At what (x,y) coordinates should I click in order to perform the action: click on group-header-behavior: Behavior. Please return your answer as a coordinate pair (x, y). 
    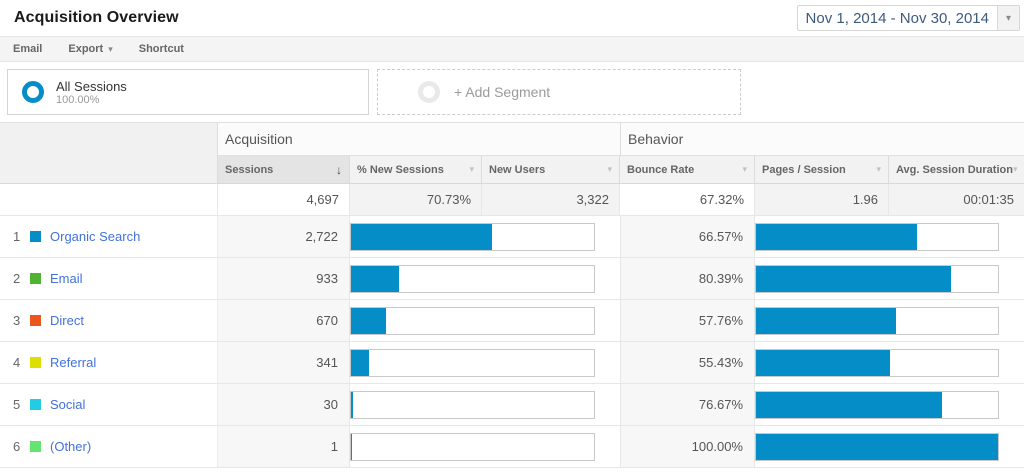
    Looking at the image, I should click on (822, 139).